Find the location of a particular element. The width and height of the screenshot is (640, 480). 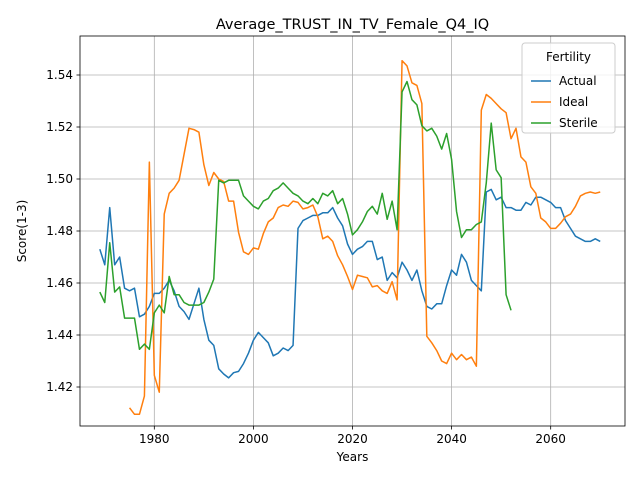

legend: Fertility Actual Ideal Sterile is located at coordinates (568, 88).